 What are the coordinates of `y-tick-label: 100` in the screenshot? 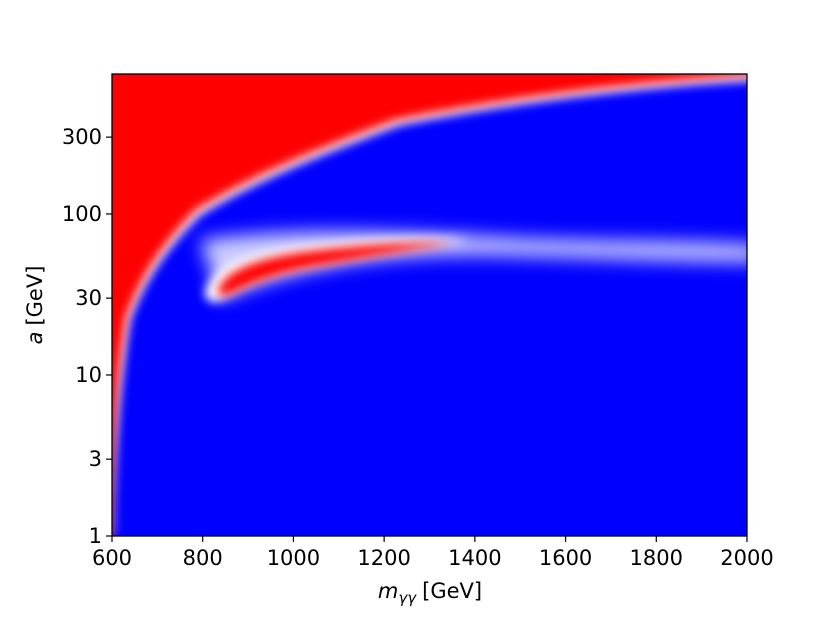 It's located at (82, 214).